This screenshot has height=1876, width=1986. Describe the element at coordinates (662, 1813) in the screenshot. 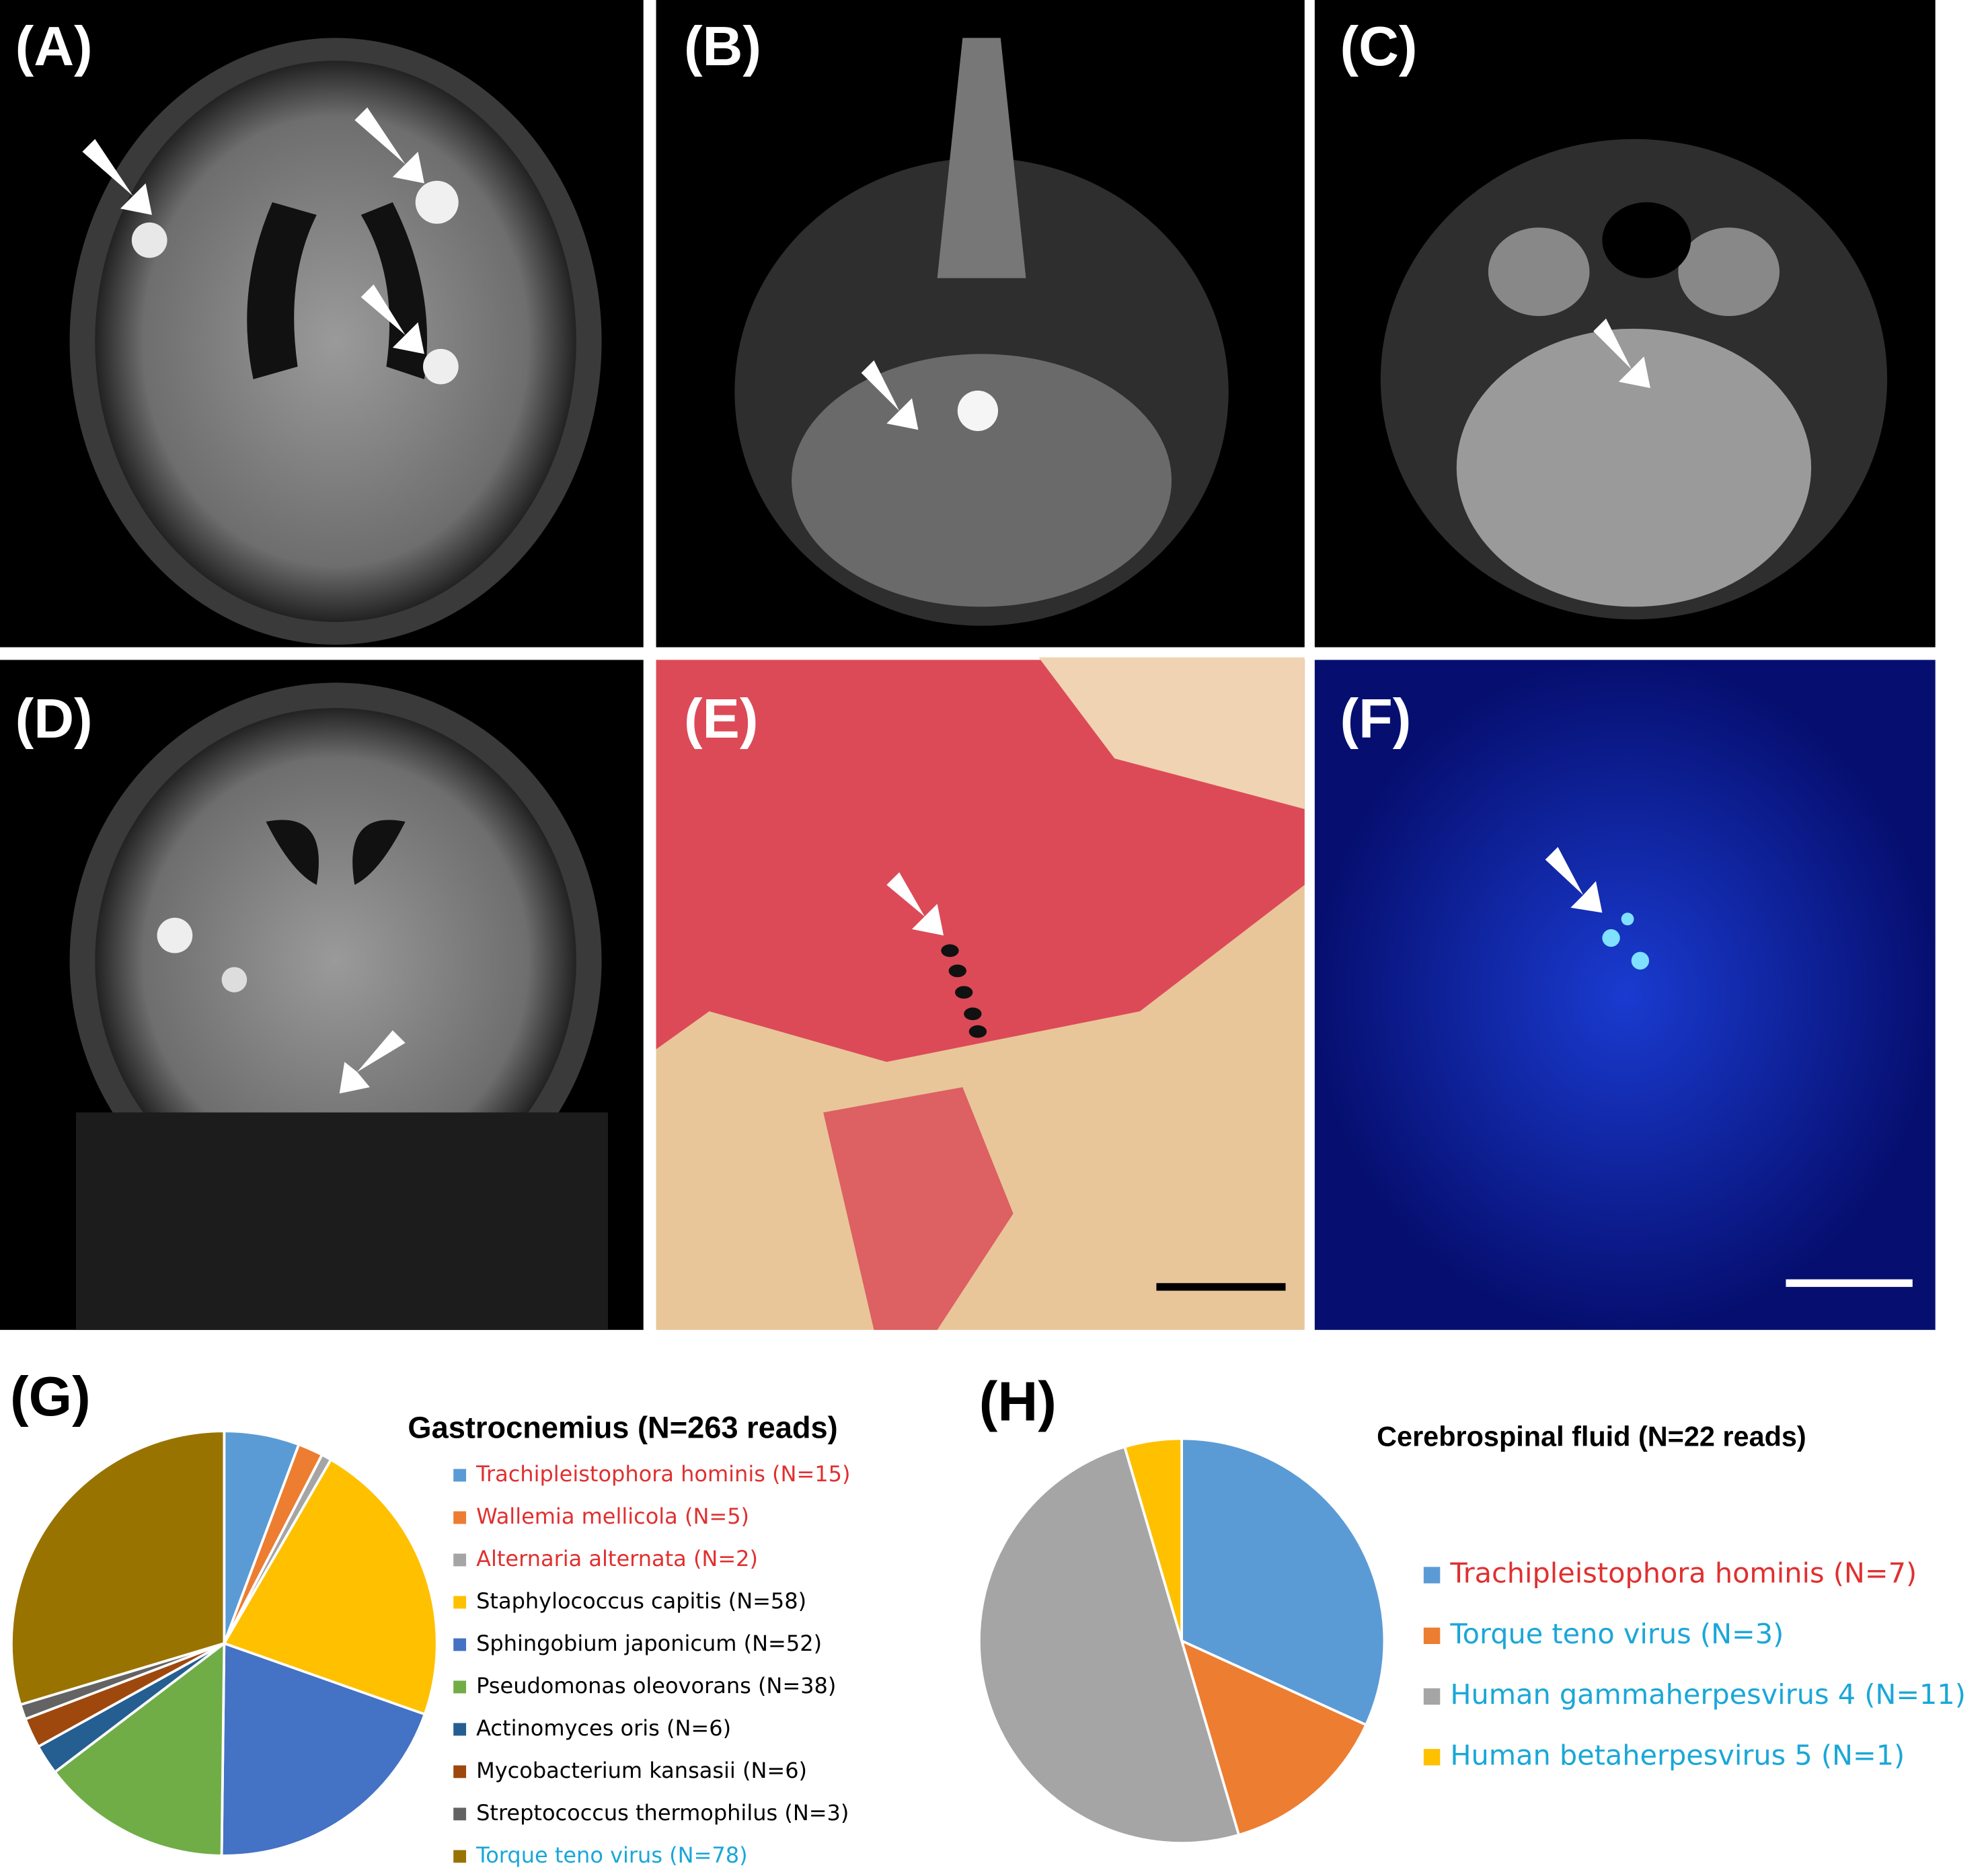

I see `legend-label: Streptococcus thermophilus (N=3)` at that location.